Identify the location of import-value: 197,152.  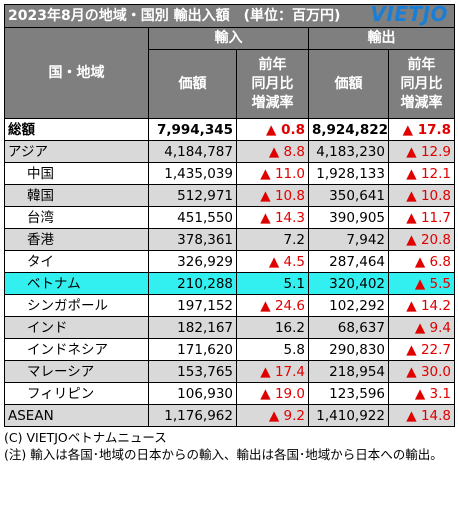
(192, 305).